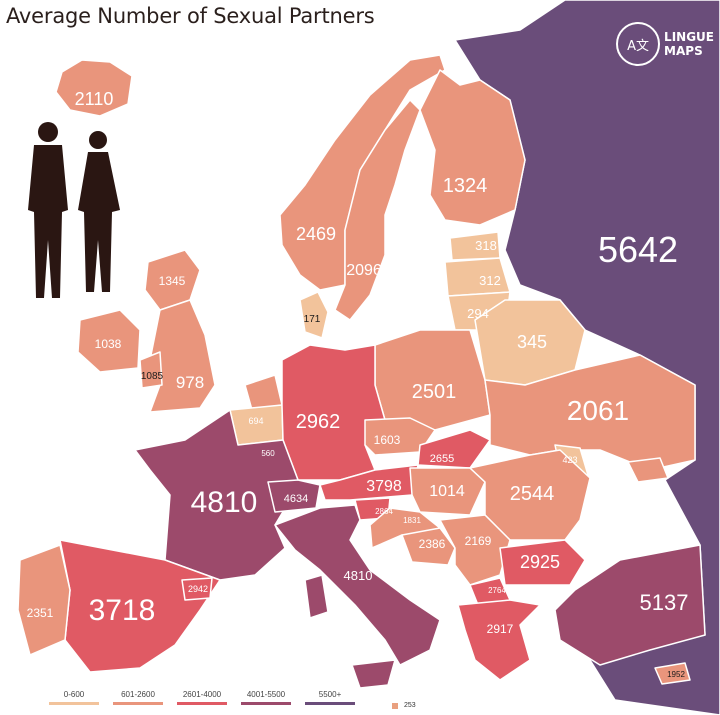  Describe the element at coordinates (263, 392) in the screenshot. I see `region-netherlands` at that location.